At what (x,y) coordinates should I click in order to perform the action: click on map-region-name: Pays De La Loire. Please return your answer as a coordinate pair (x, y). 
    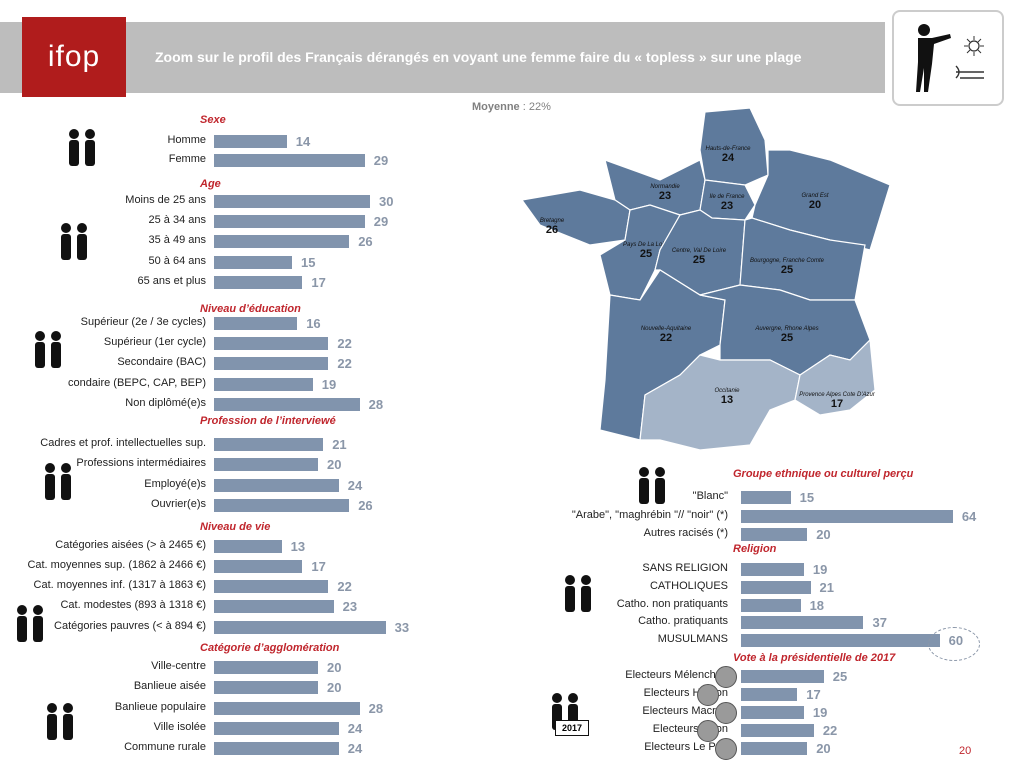
    Looking at the image, I should click on (646, 245).